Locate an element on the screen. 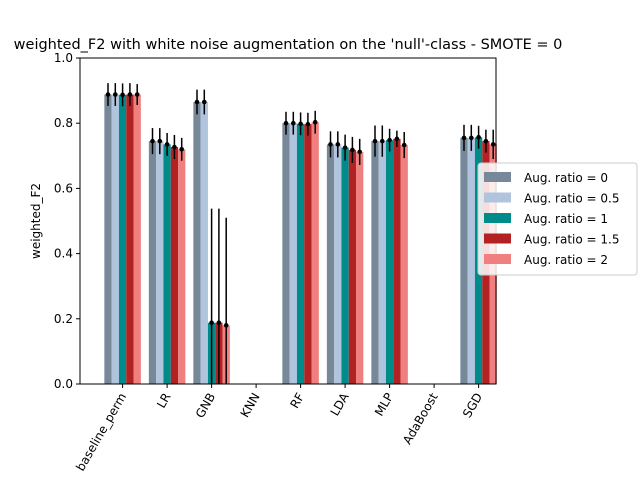 This screenshot has width=640, height=480. x-tick-label: AdaBoost is located at coordinates (420, 418).